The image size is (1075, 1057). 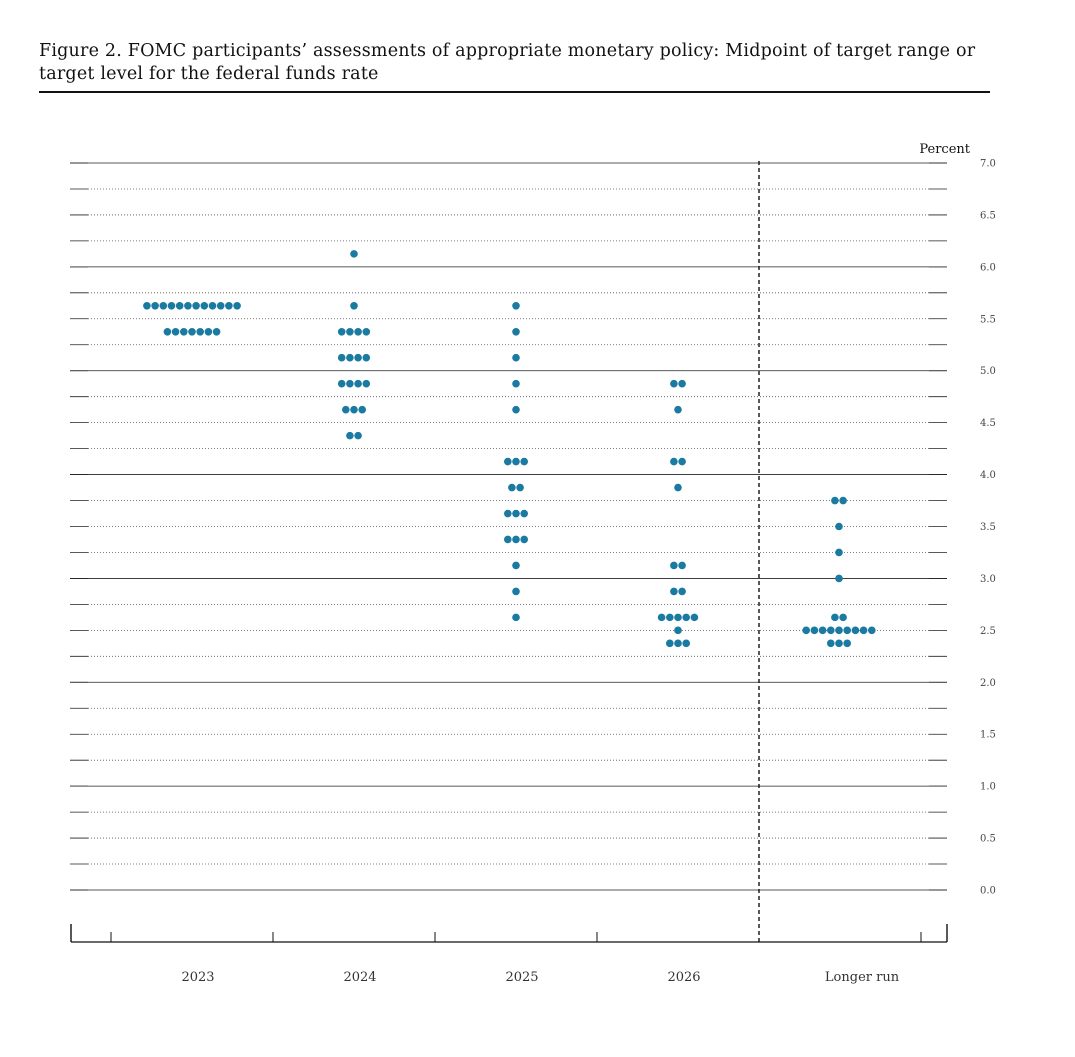 I want to click on y-tick-label: 2.0, so click(x=988, y=683).